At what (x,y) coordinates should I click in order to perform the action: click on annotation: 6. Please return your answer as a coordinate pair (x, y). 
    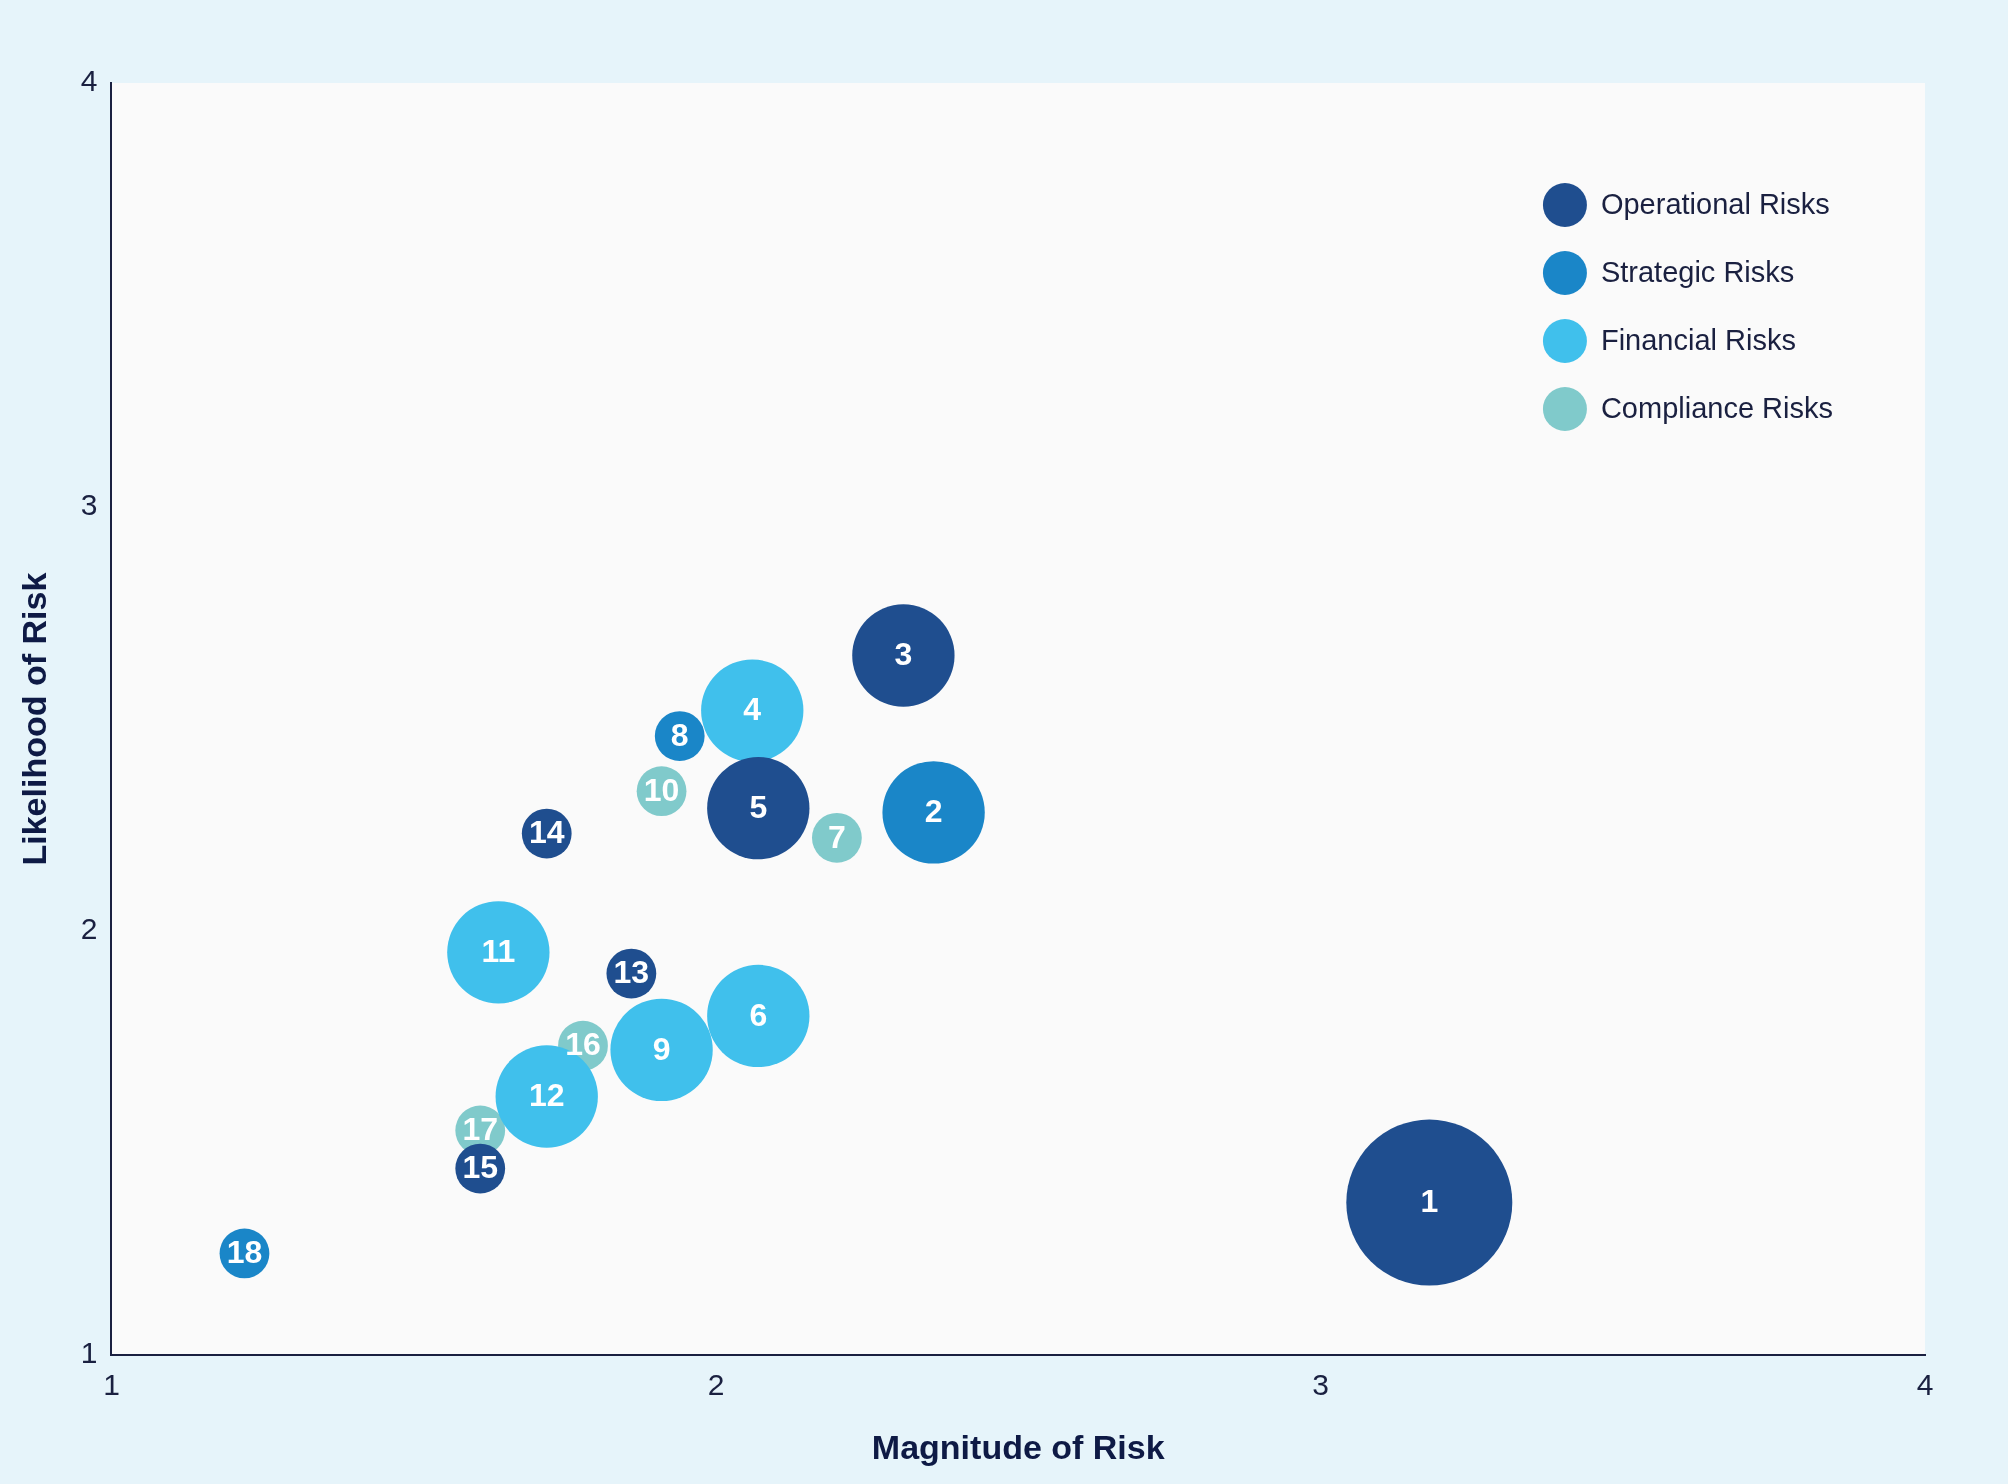
    Looking at the image, I should click on (758, 1014).